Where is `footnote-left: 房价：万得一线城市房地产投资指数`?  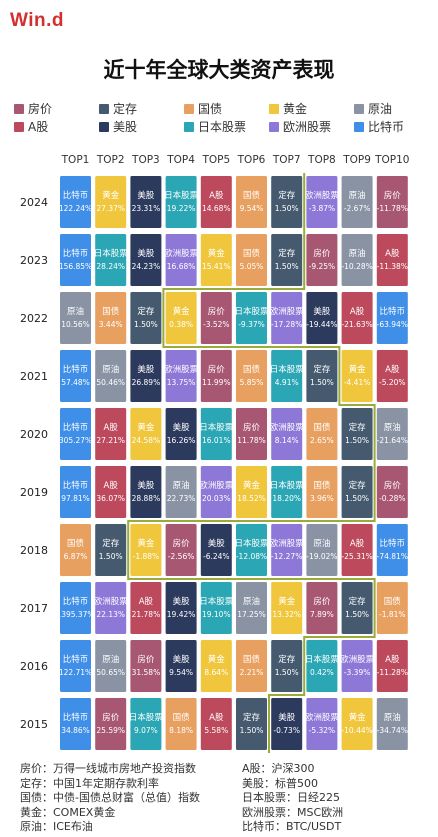 footnote-left: 房价：万得一线城市房地产投资指数 is located at coordinates (108, 768).